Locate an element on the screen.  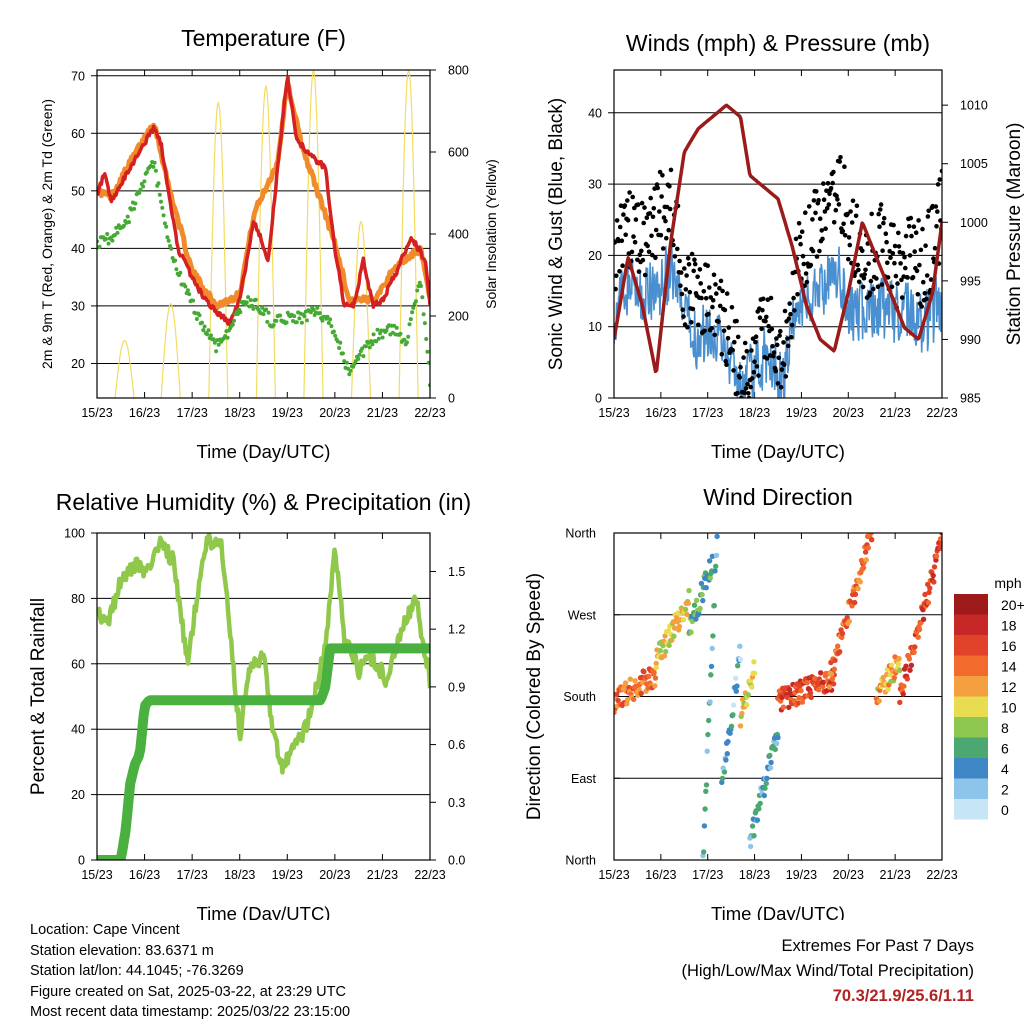
y-tick-label: North is located at coordinates (580, 861).